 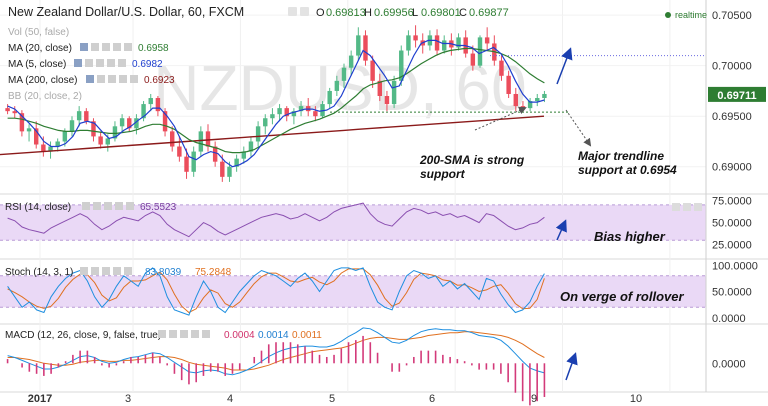 What do you see at coordinates (320, 13) in the screenshot?
I see `ohlc-open-label: O` at bounding box center [320, 13].